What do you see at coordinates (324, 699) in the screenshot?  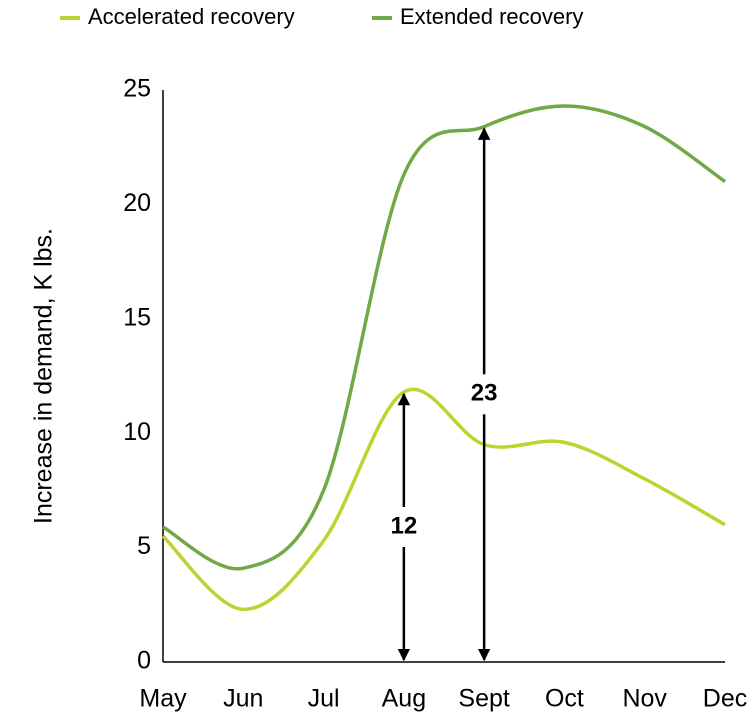 I see `x-tick-label: Jul` at bounding box center [324, 699].